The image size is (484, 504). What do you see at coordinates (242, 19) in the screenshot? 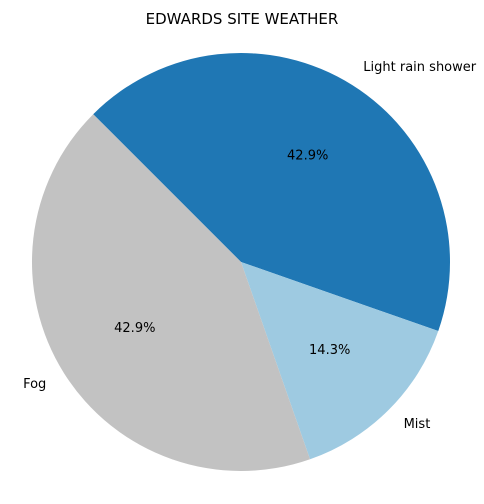
I see `chart-title: EDWARDS SITE WEATHER` at bounding box center [242, 19].